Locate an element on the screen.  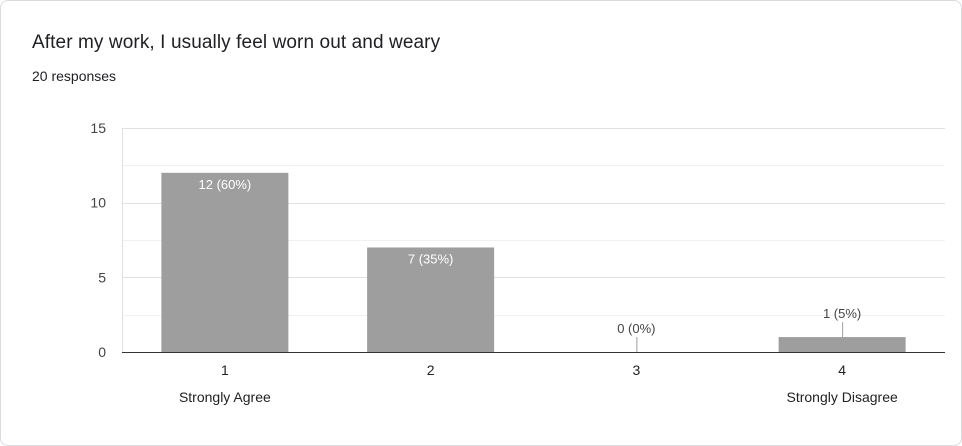
y-tick-label: 0 is located at coordinates (102, 352).